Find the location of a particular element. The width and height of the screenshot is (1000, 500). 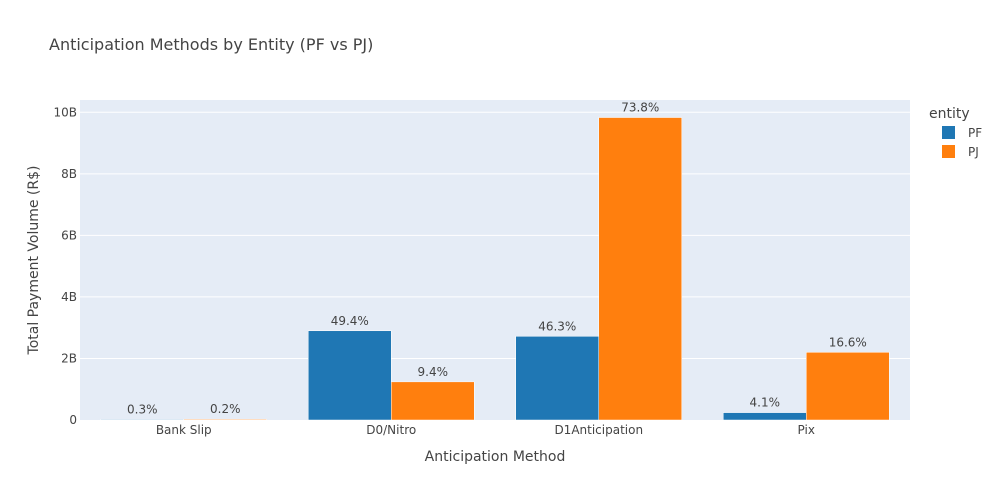

y-tick-label: 0 is located at coordinates (73, 420).